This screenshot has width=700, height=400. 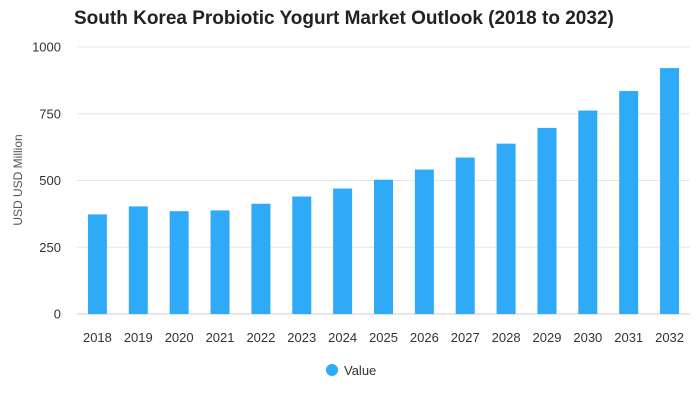 I want to click on x-tick-label: 2030, so click(x=587, y=337).